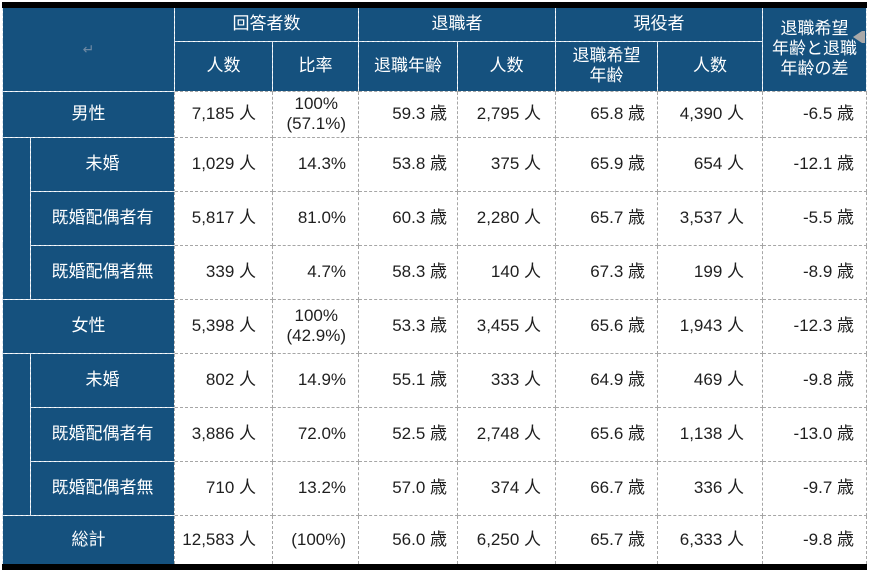  I want to click on cell: 64.9 歳, so click(607, 380).